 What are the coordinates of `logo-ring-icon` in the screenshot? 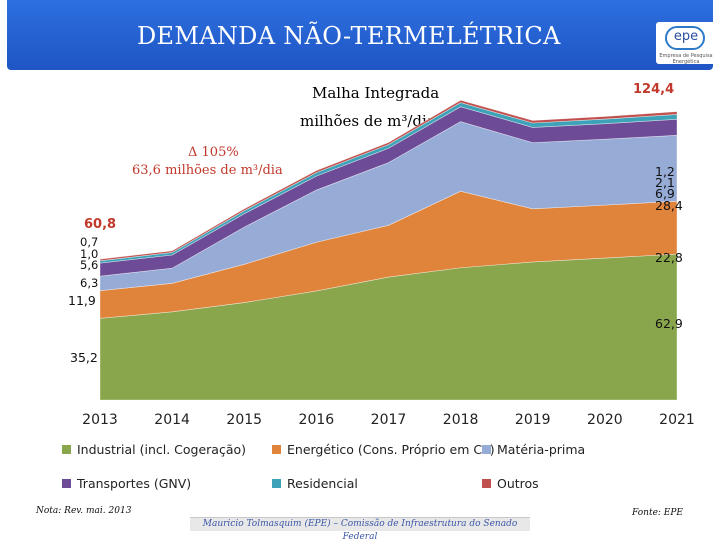 It's located at (685, 38).